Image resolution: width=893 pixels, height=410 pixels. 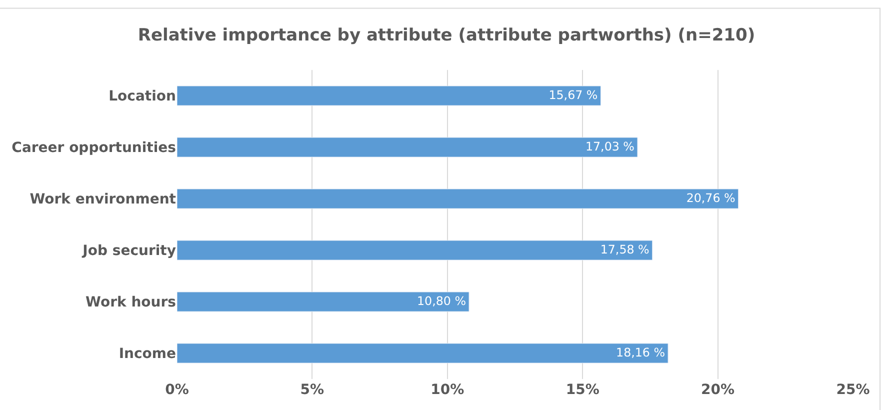 I want to click on data-label: 17,58 %, so click(x=625, y=249).